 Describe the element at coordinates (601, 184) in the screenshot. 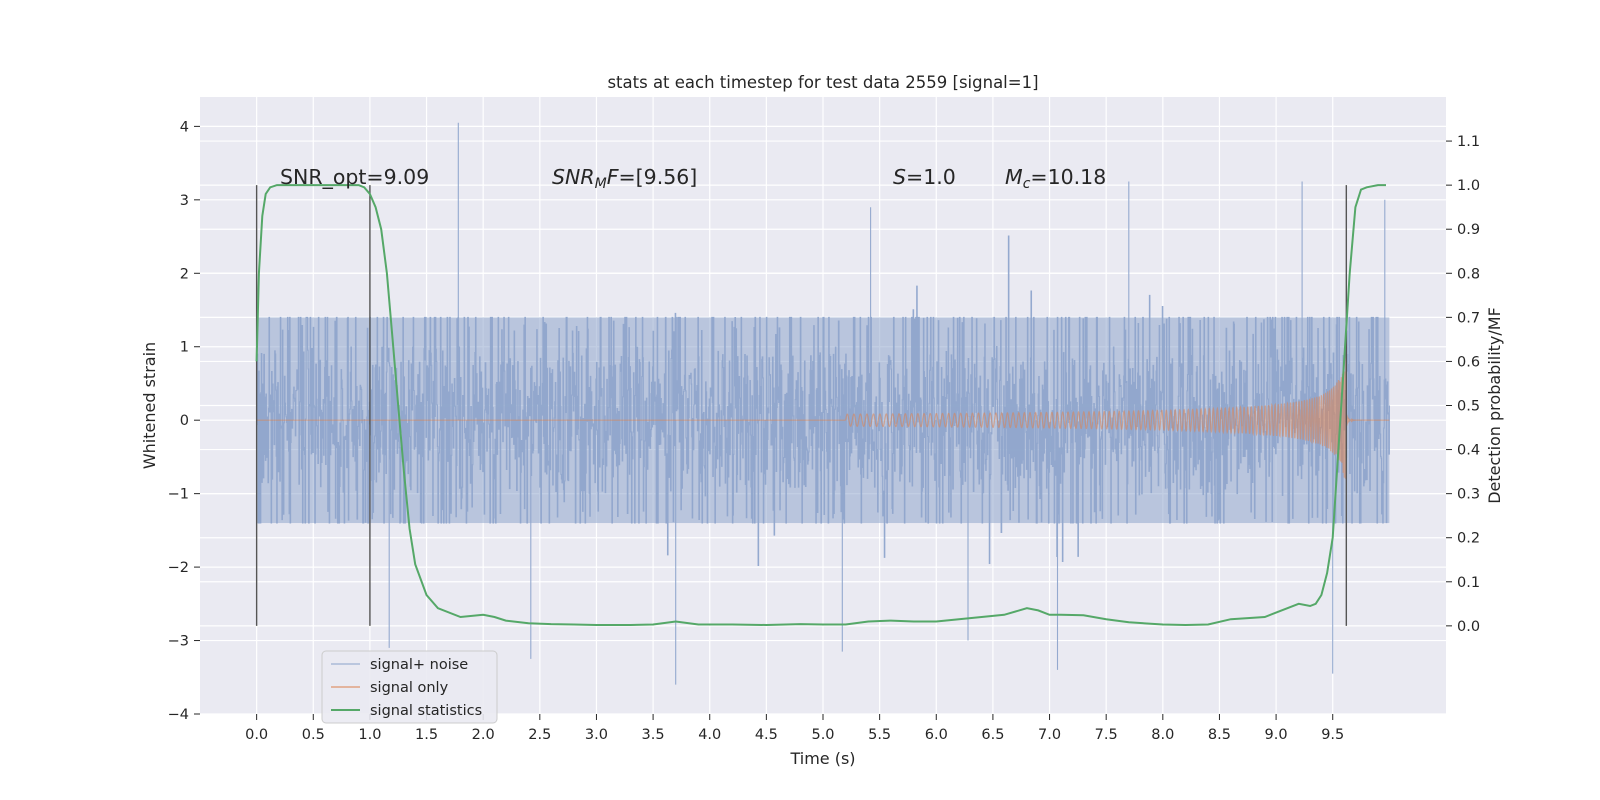

I see `annotation-snr-mf-subscript: M` at that location.